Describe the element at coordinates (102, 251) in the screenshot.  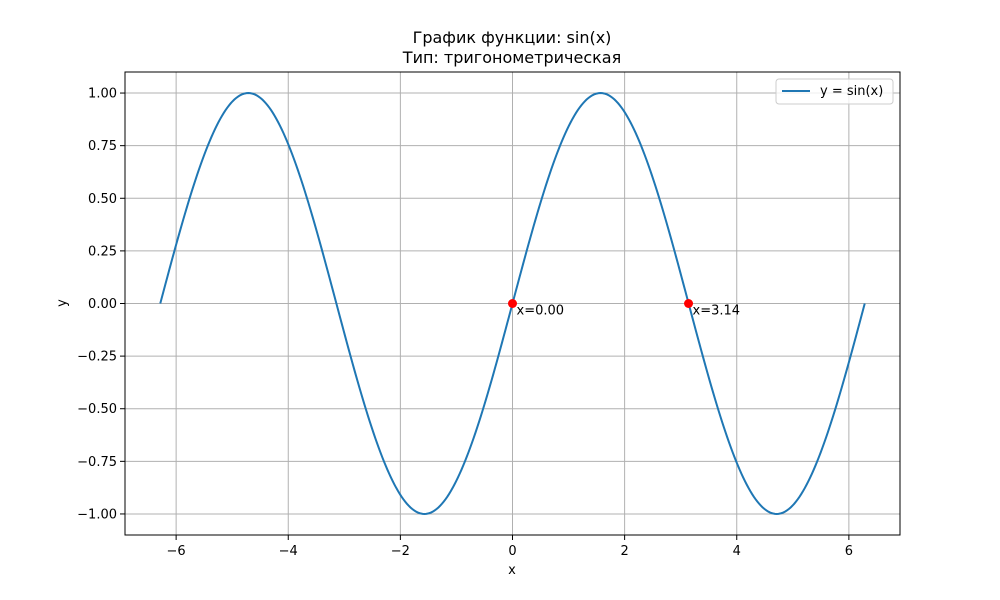
I see `y-tick-label: 0.25` at that location.